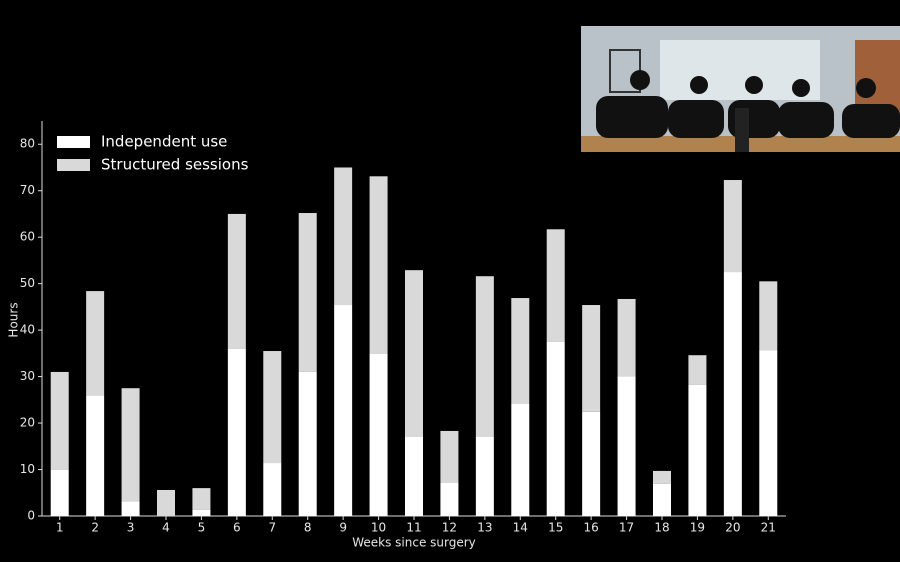  I want to click on x-tick-label: 8, so click(308, 528).